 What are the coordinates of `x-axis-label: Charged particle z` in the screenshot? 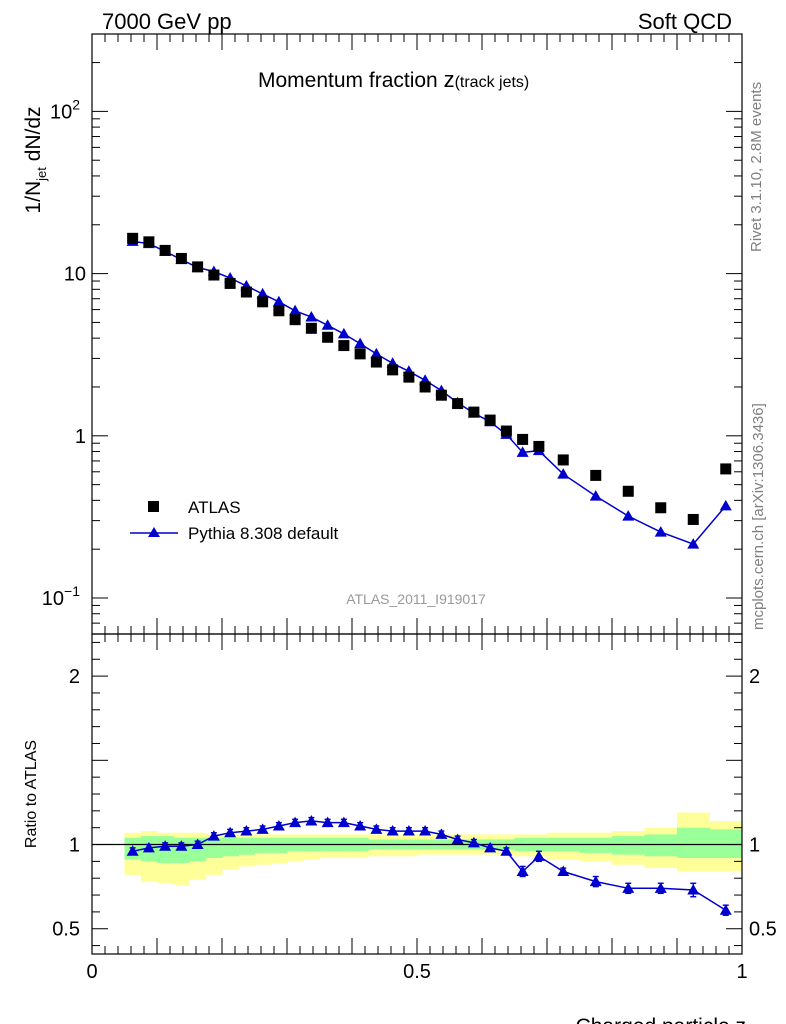 It's located at (661, 1019).